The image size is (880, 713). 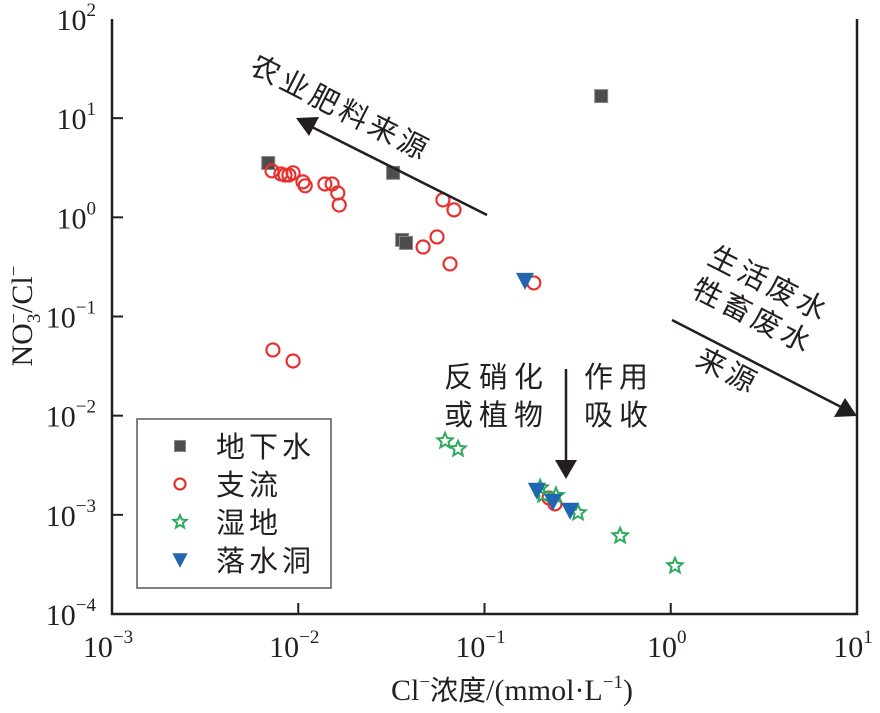 I want to click on y-axis-title: NO3−/Cl−, so click(x=24, y=316).